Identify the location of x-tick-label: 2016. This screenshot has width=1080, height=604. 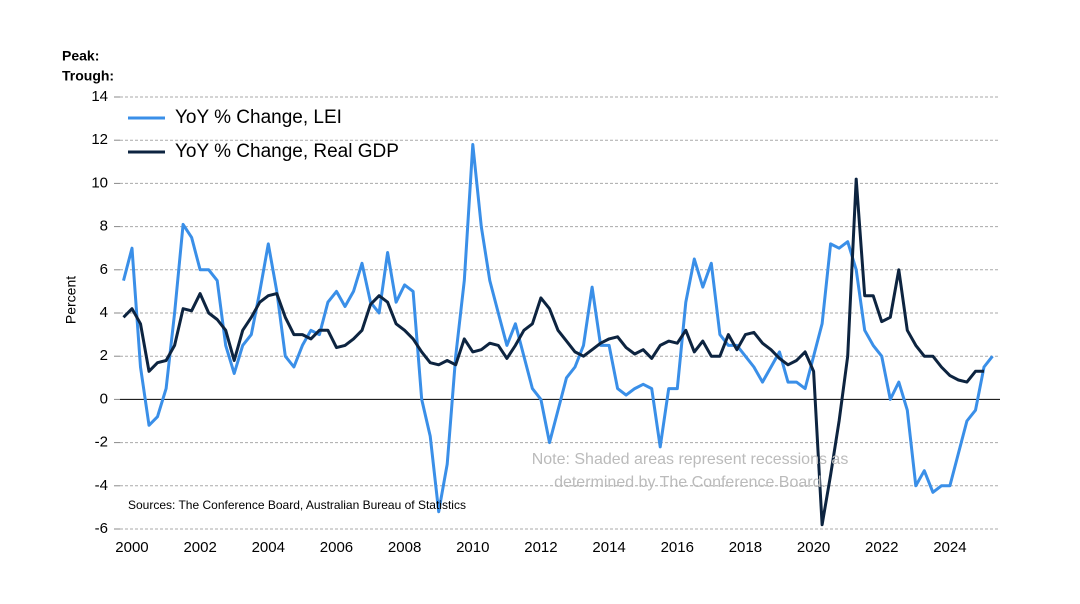
(677, 547).